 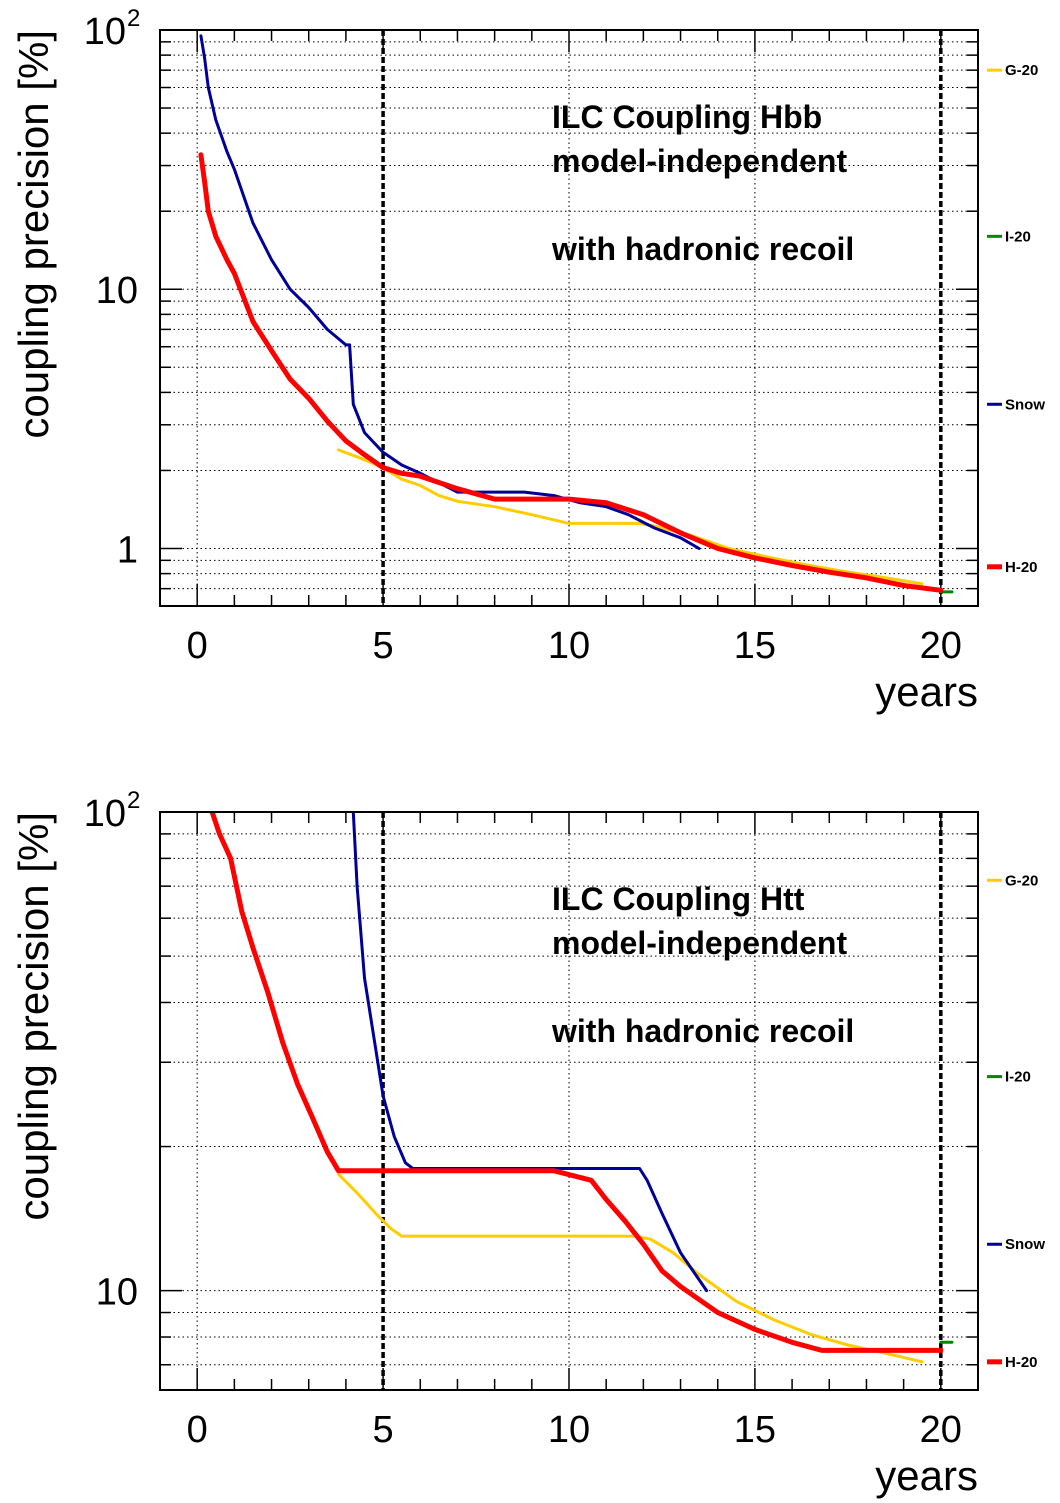 I want to click on annotation-text: ILC Coupling Htt, so click(x=678, y=899).